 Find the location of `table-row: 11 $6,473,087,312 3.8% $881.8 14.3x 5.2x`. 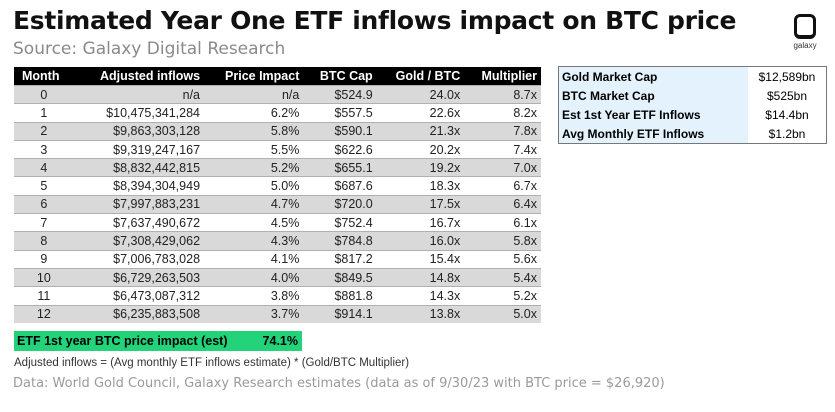

table-row: 11 $6,473,087,312 3.8% $881.8 14.3x 5.2x is located at coordinates (277, 296).